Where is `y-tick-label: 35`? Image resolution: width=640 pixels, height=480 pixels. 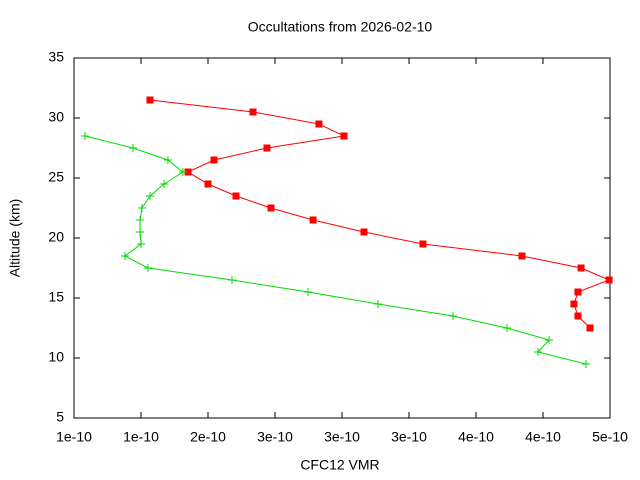
y-tick-label: 35 is located at coordinates (56, 57).